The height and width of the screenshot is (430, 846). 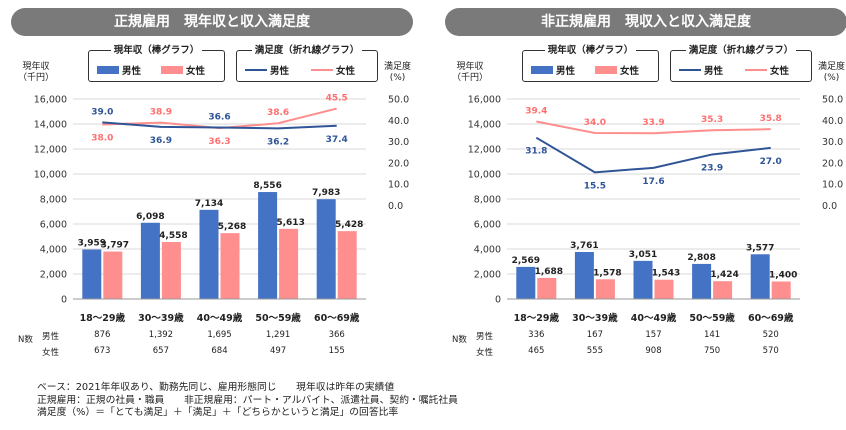 I want to click on line-male-label: 23.9, so click(x=712, y=168).